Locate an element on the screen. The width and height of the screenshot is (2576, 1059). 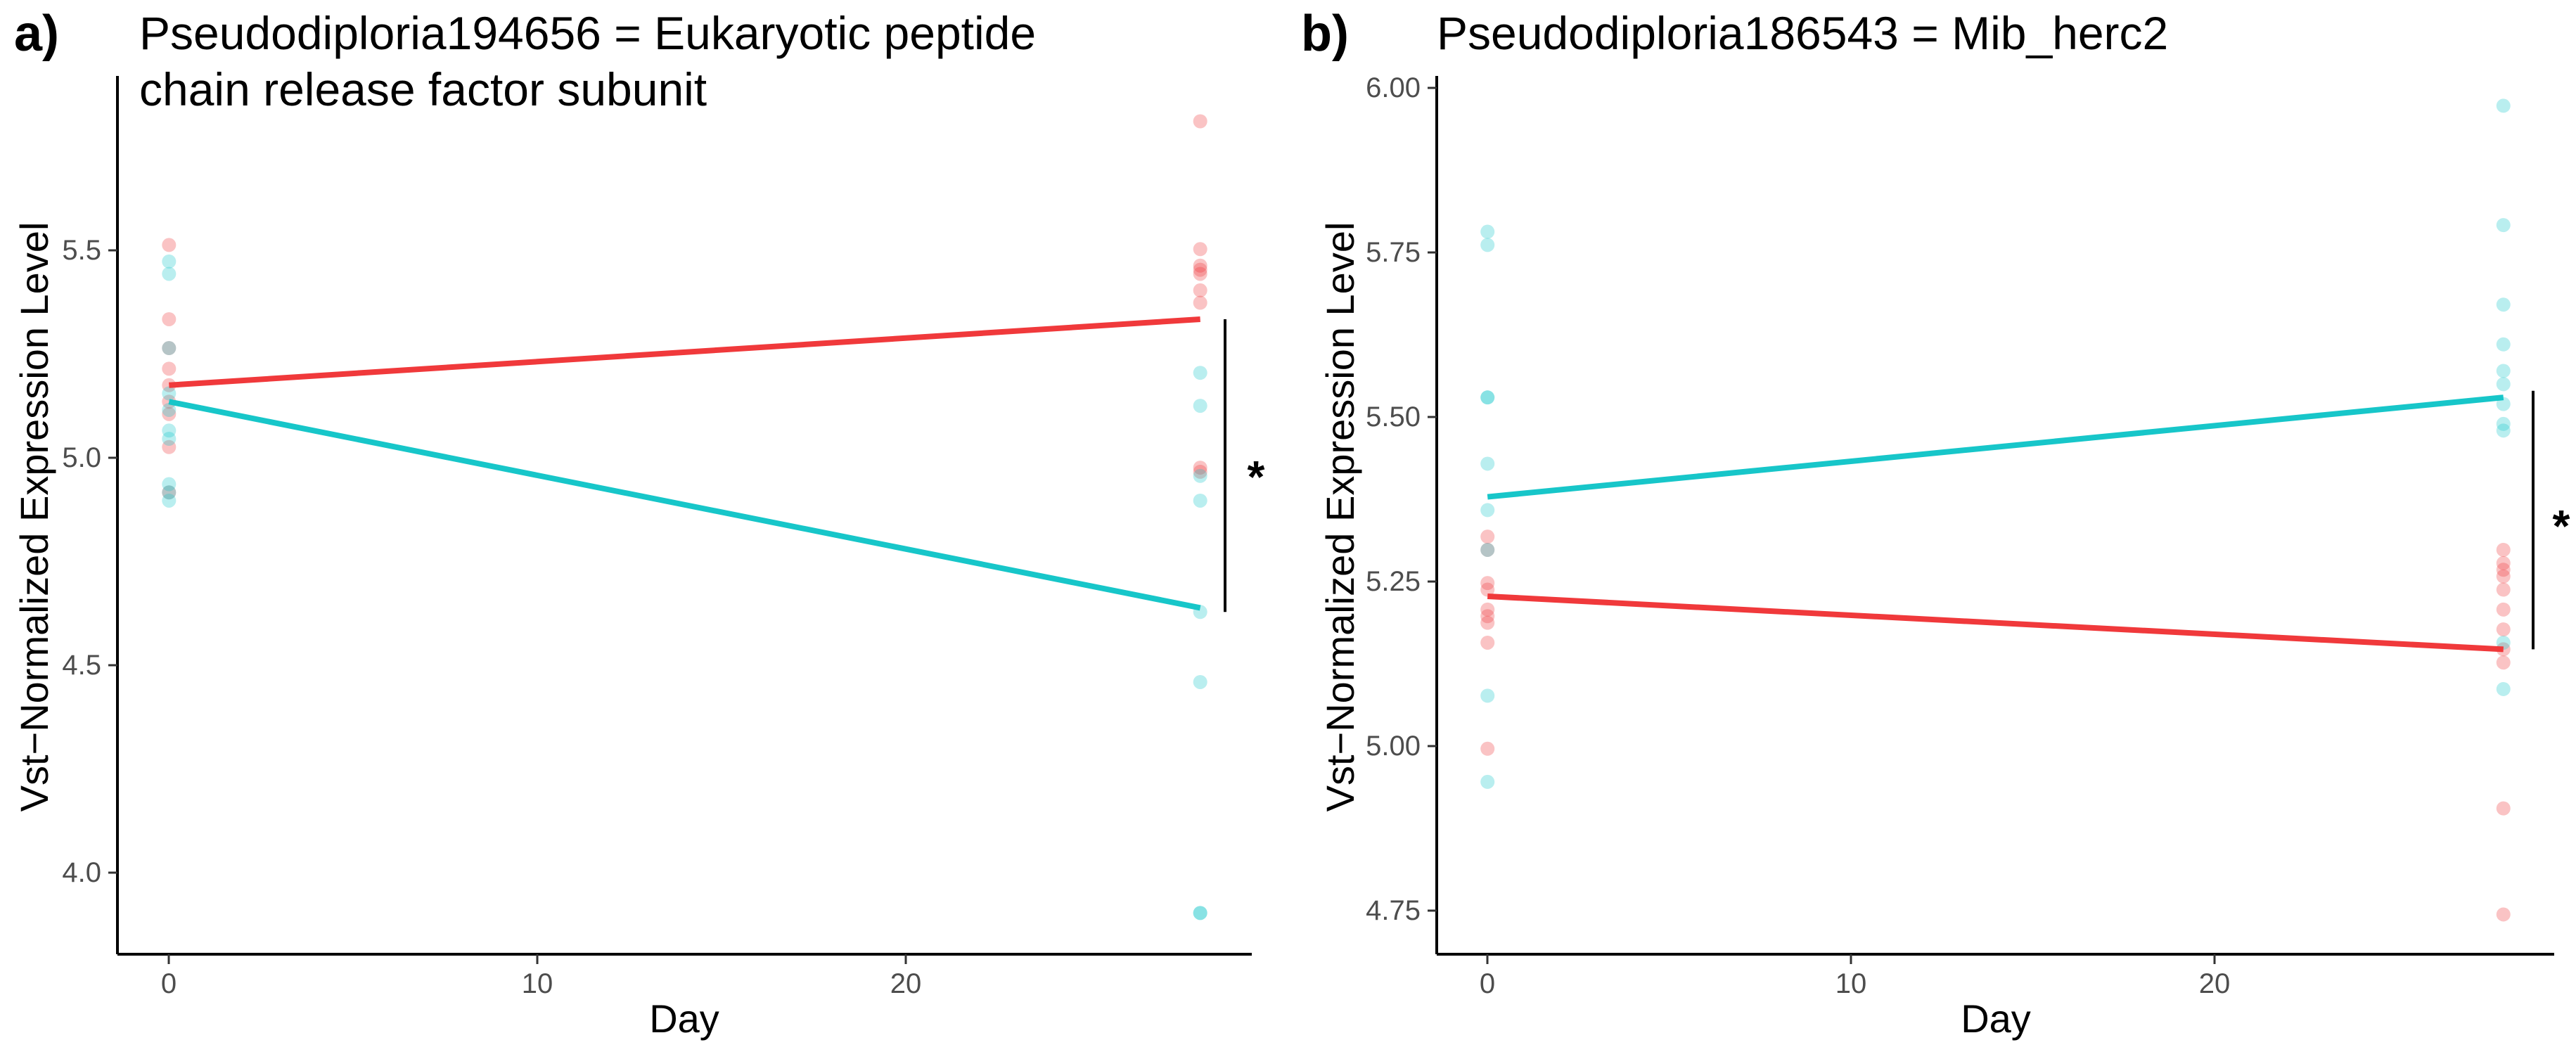
panel-a-x-tick-label: 20 is located at coordinates (906, 984).